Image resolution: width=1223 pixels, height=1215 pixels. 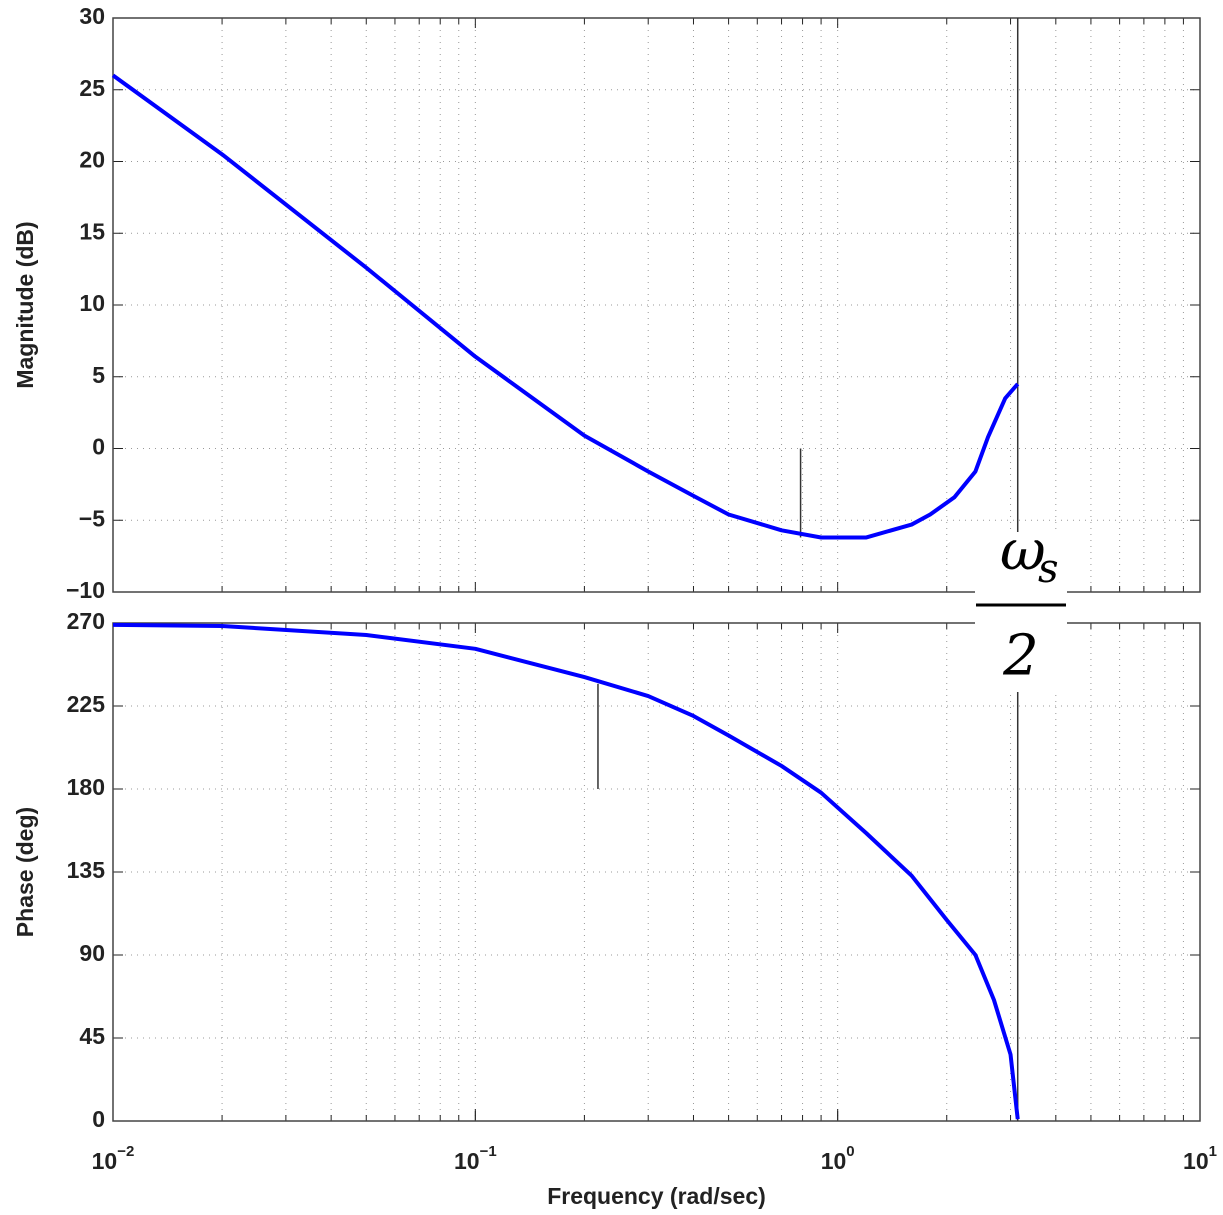 I want to click on x-tick-label: 10⁻¹, so click(x=475, y=1158).